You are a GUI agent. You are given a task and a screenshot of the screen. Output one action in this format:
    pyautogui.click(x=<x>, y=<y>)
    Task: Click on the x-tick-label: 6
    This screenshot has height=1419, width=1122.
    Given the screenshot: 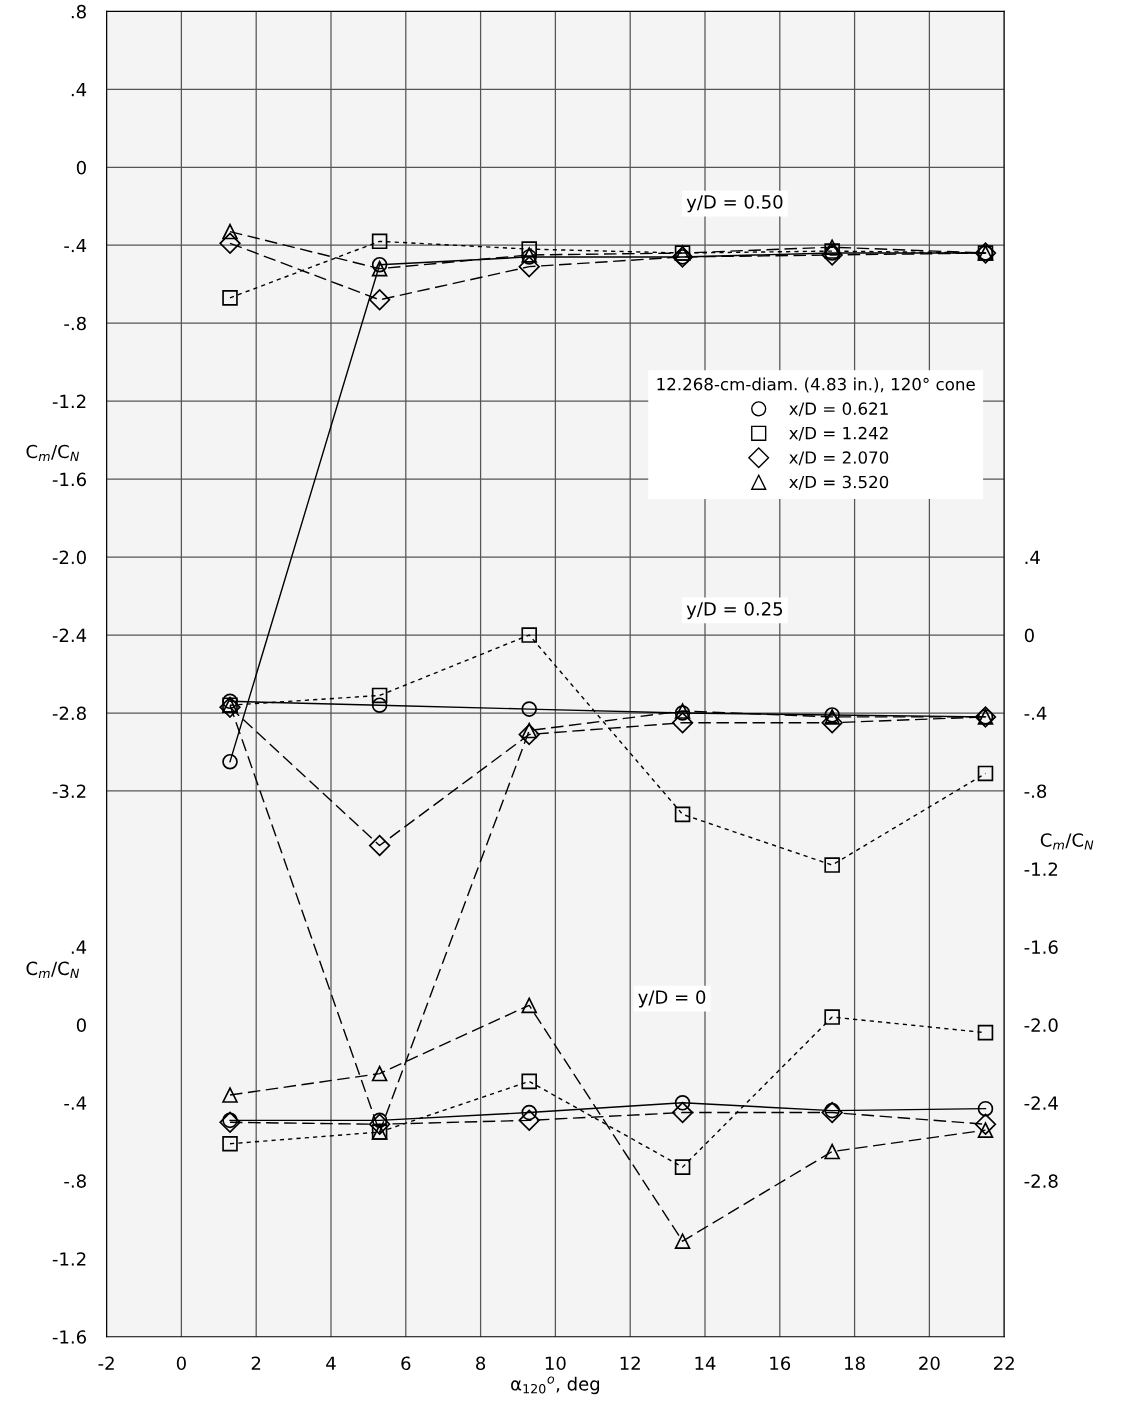 What is the action you would take?
    pyautogui.click(x=406, y=1363)
    